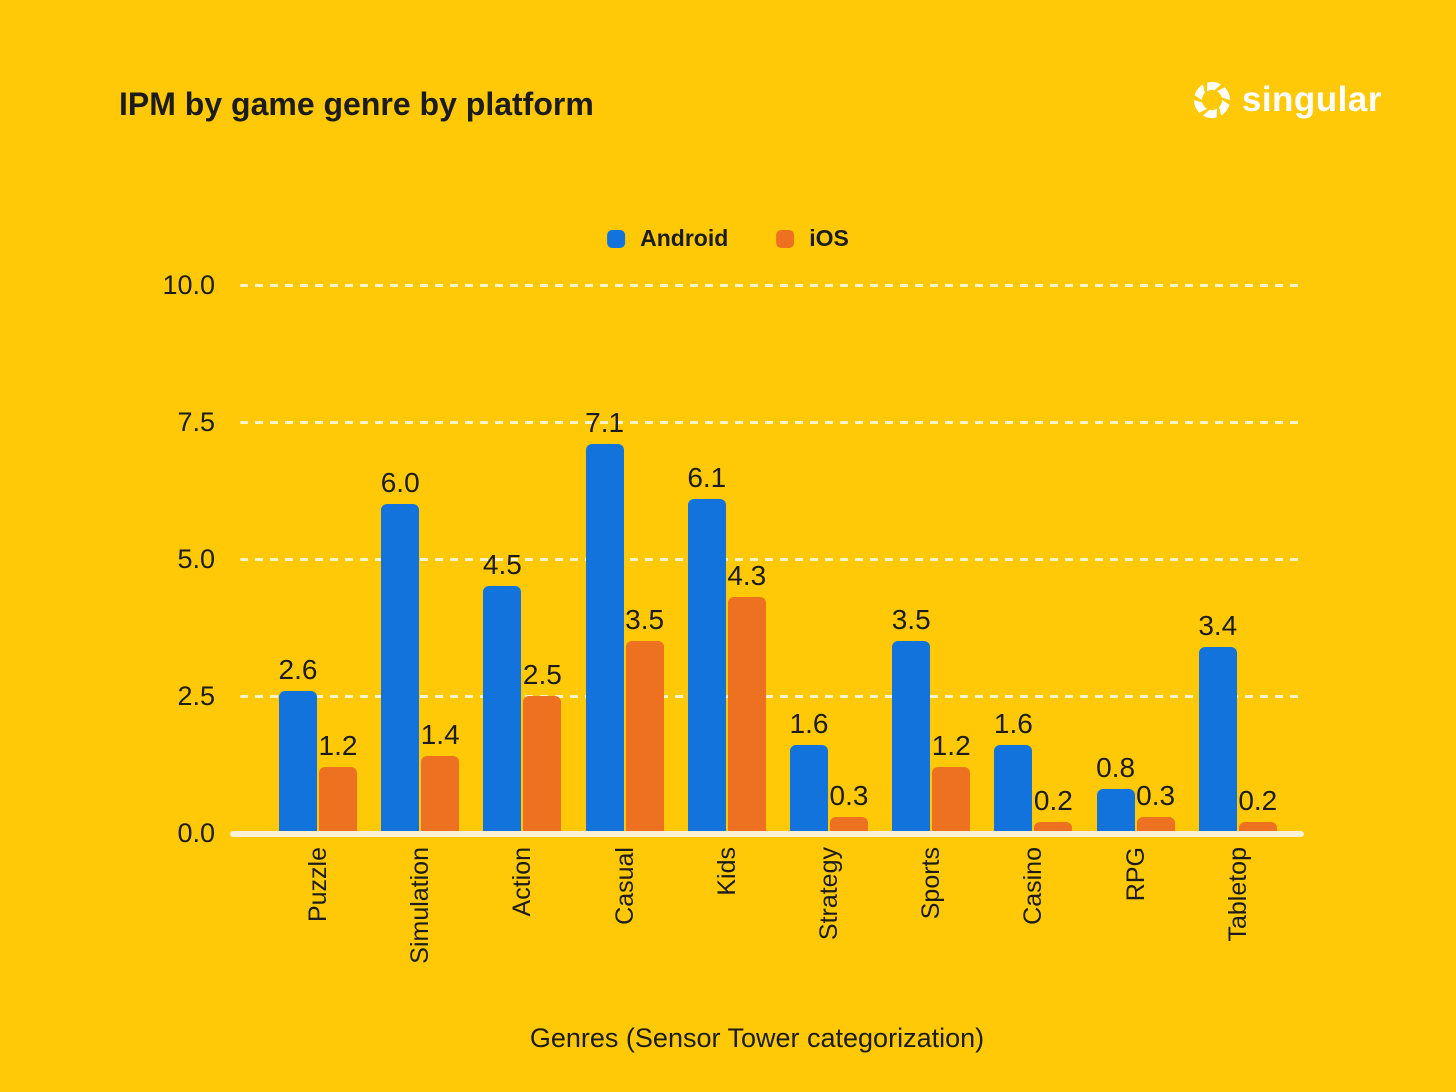 The width and height of the screenshot is (1456, 1092). Describe the element at coordinates (707, 477) in the screenshot. I see `value-label-android-kids: 6.1` at that location.